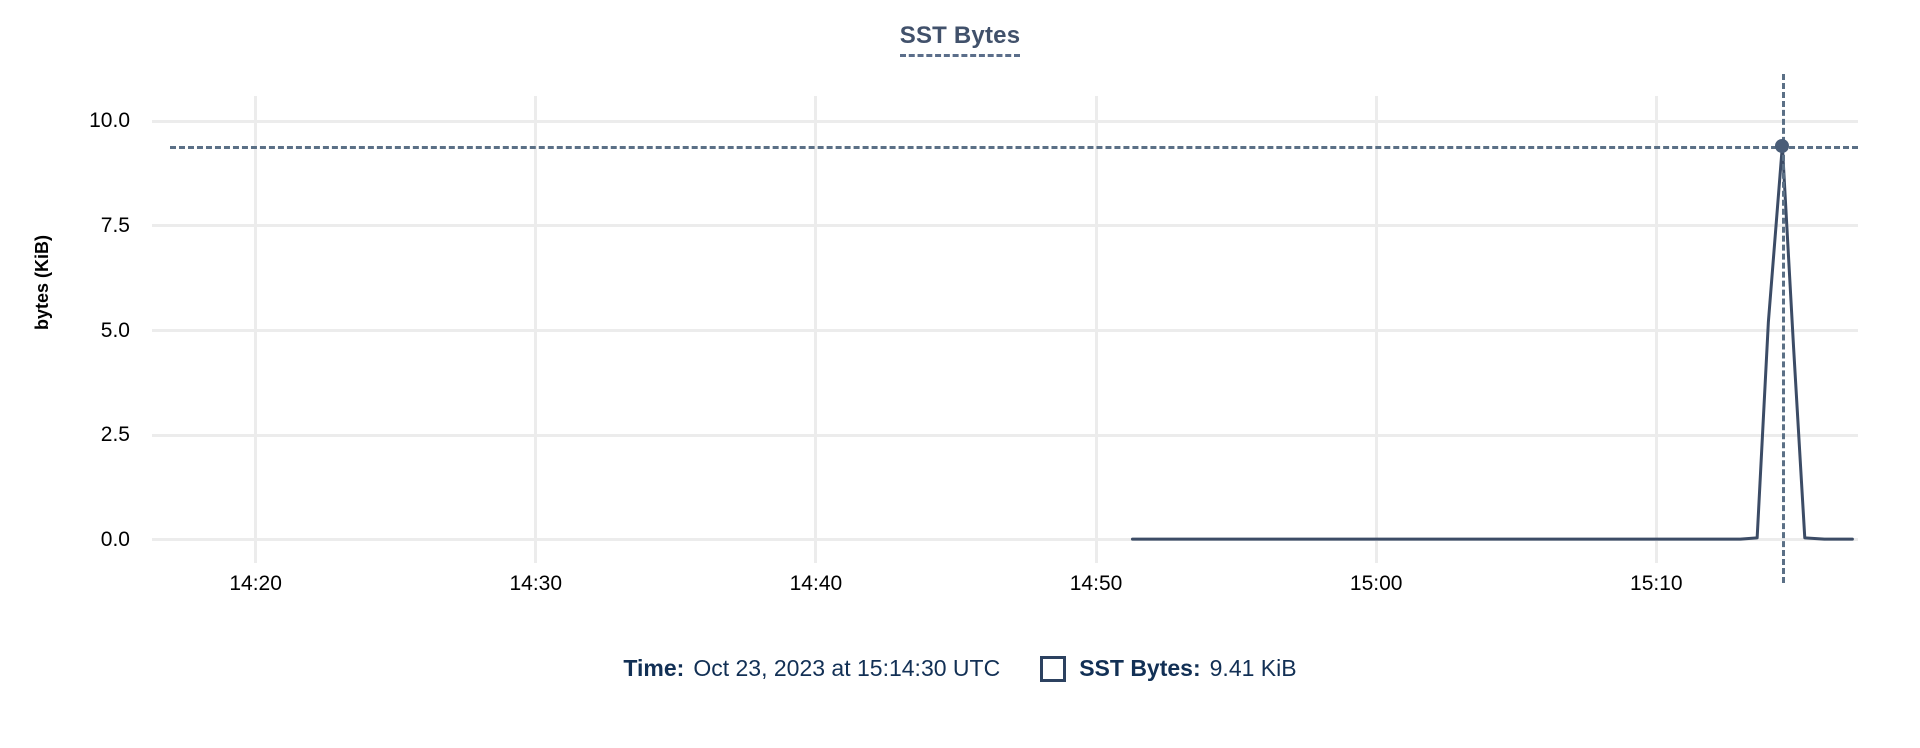  I want to click on x-axis-tick-label: 15:10, so click(1656, 583).